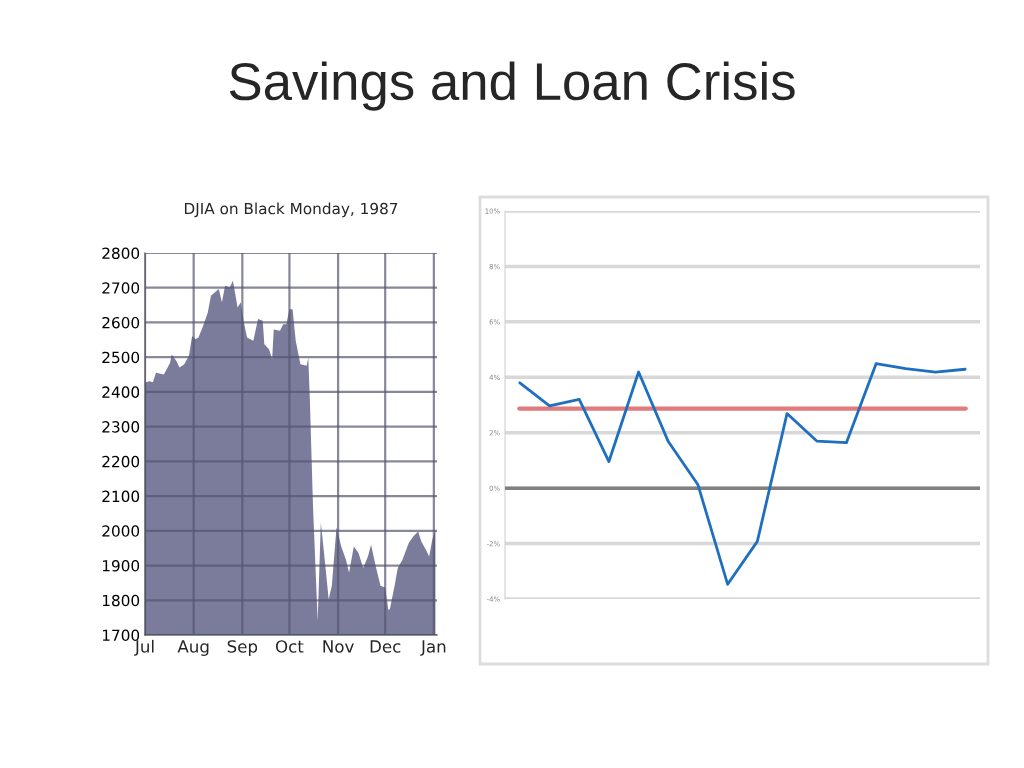 The image size is (1024, 768). I want to click on chart-subtitle: DJIA on Black Monday, 1987, so click(291, 210).